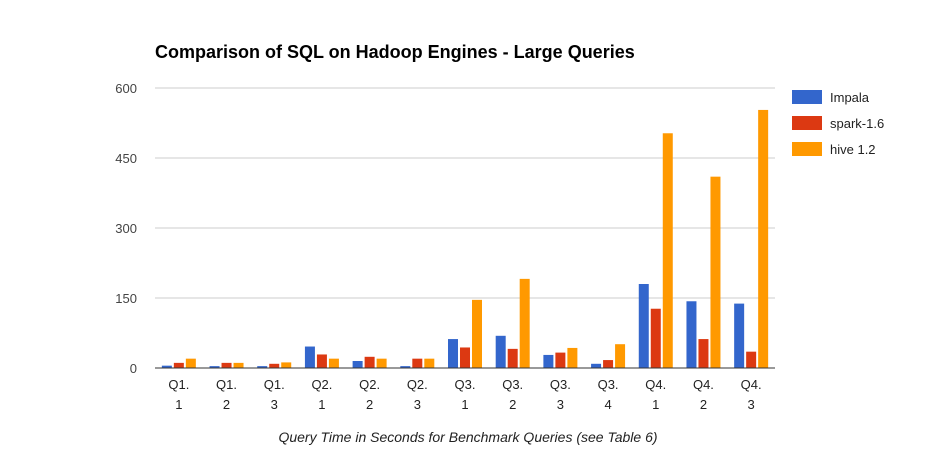 Image resolution: width=928 pixels, height=456 pixels. I want to click on legend: Impala spark-1.6 hive 1.2, so click(838, 123).